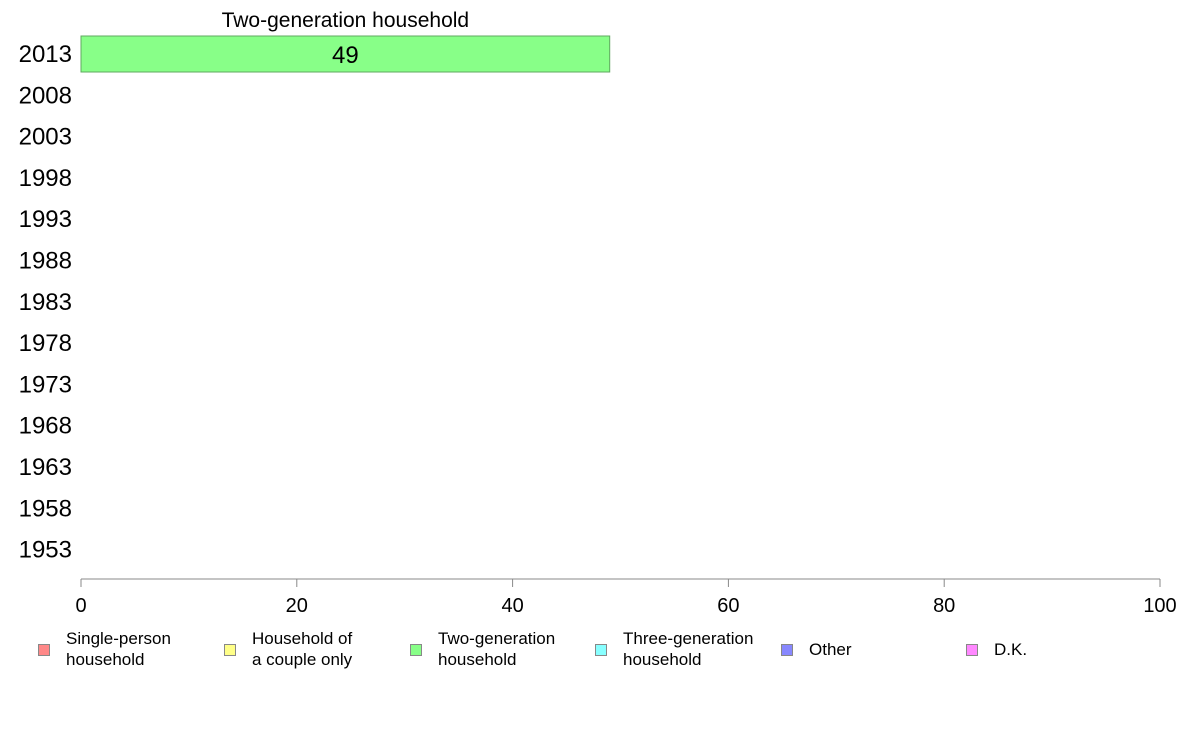 This screenshot has height=736, width=1188. What do you see at coordinates (45, 178) in the screenshot?
I see `year-label: 1998` at bounding box center [45, 178].